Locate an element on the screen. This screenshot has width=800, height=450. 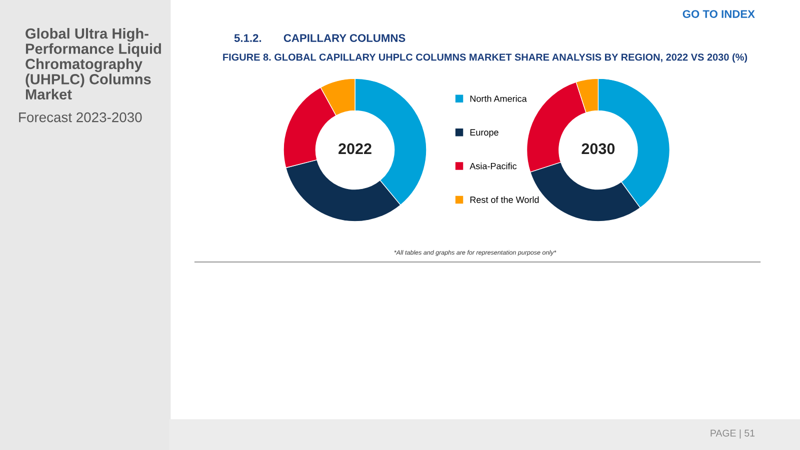
legend-label: Rest of the World is located at coordinates (504, 199).